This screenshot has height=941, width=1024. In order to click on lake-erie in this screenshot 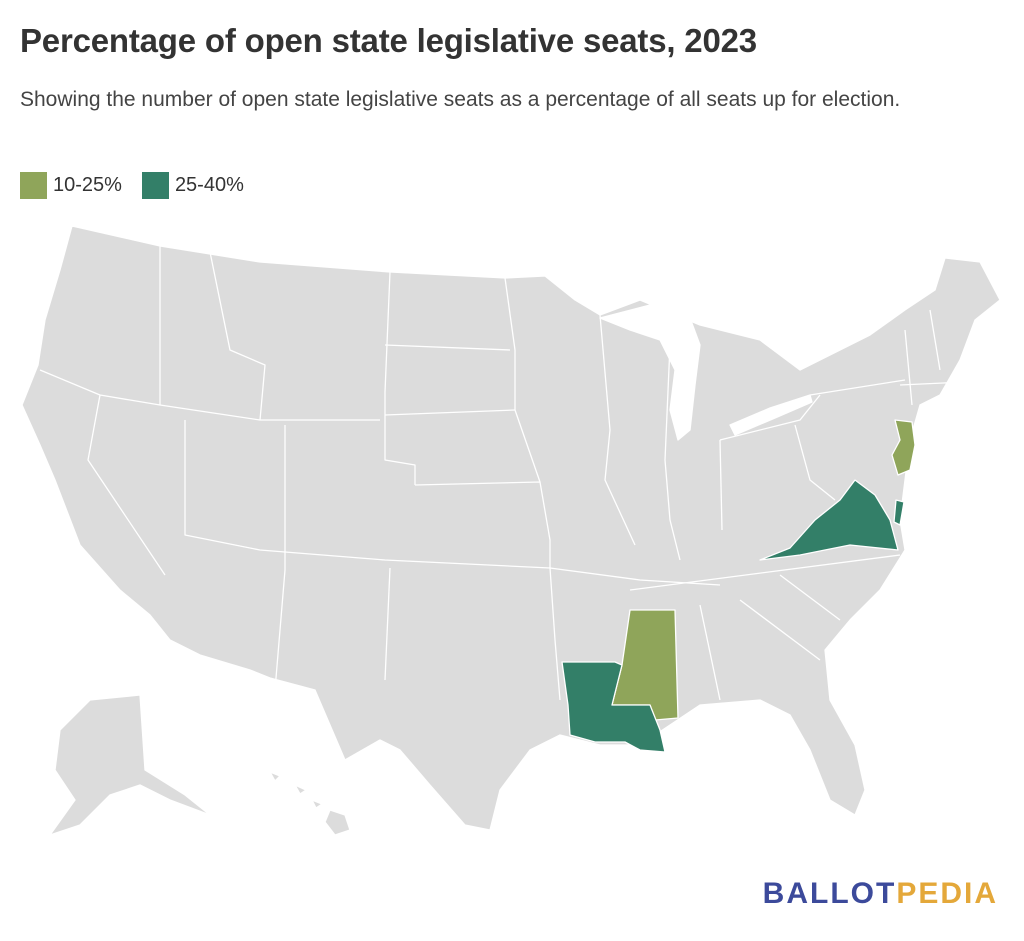, I will do `click(771, 415)`.